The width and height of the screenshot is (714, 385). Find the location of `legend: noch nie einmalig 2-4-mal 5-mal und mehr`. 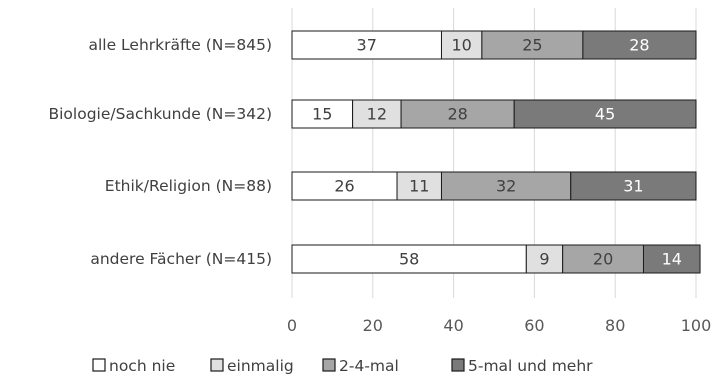

legend: noch nie einmalig 2-4-mal 5-mal und mehr is located at coordinates (342, 366).